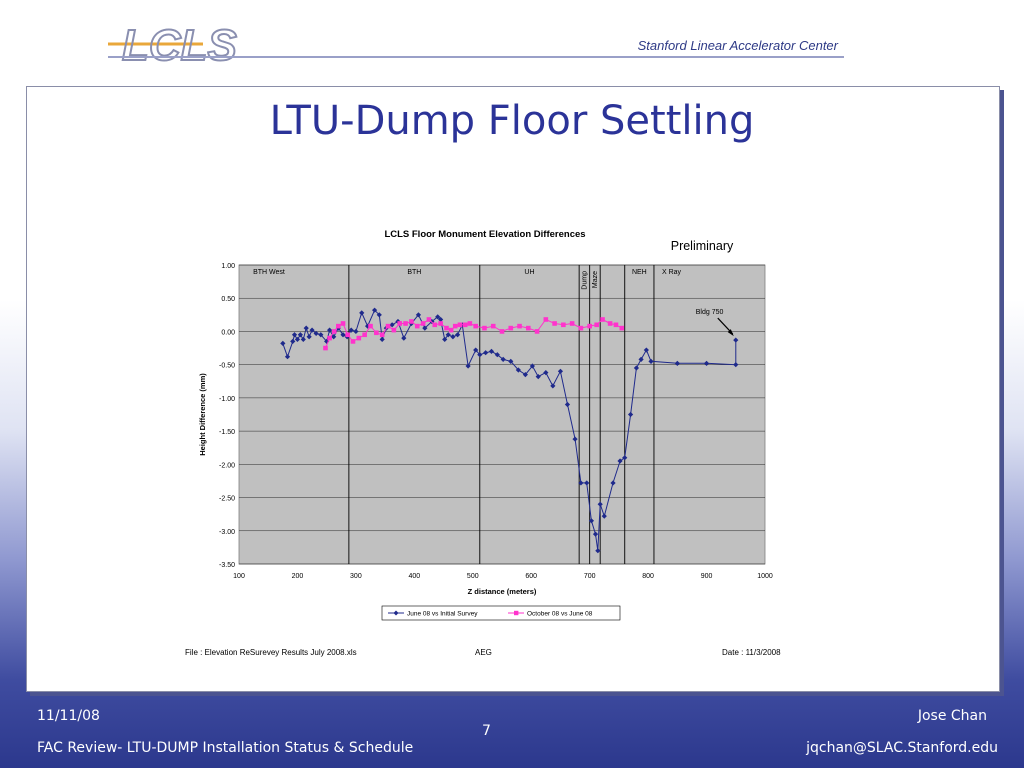 The height and width of the screenshot is (768, 1024). Describe the element at coordinates (639, 272) in the screenshot. I see `region-label: NEH` at that location.